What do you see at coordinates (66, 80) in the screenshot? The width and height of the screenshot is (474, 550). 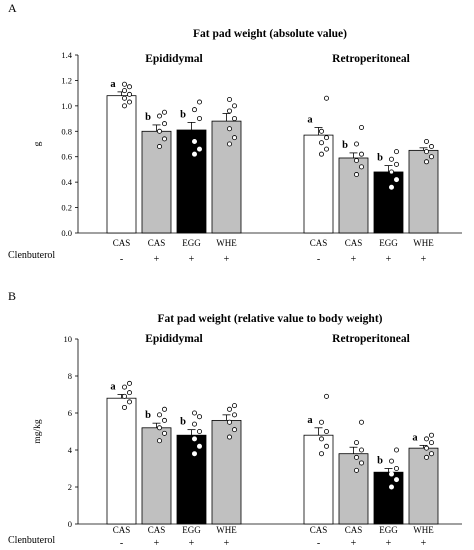 I see `y-tick-label: 1.2` at bounding box center [66, 80].